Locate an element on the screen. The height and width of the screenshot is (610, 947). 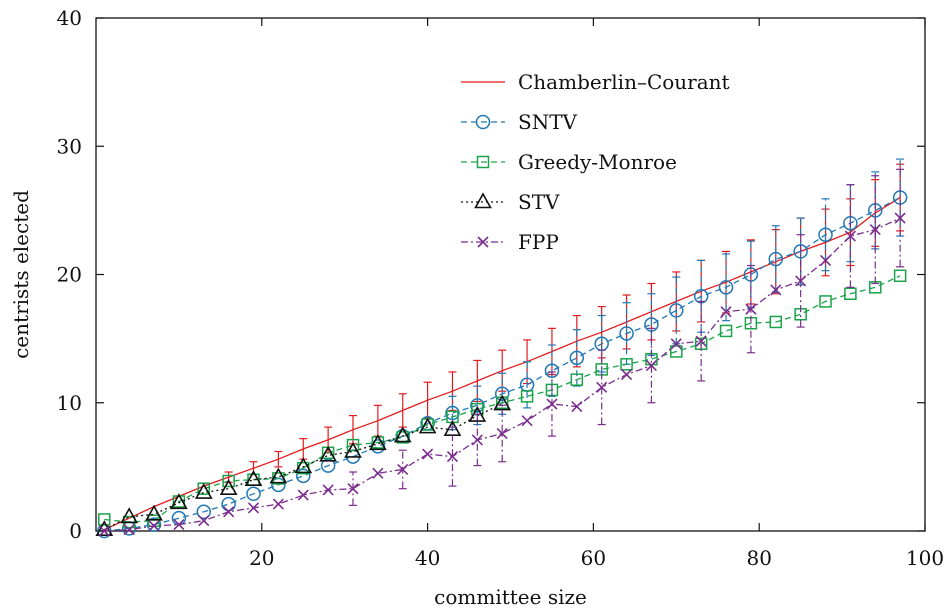
x-tick-label: 80 is located at coordinates (758, 558).